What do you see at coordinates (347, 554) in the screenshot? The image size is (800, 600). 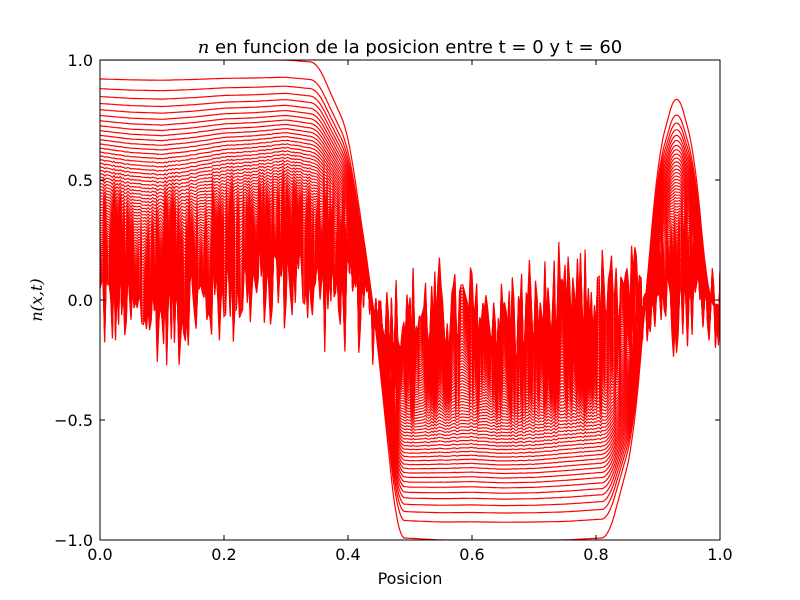 I see `x-tick-label: 0.4` at bounding box center [347, 554].